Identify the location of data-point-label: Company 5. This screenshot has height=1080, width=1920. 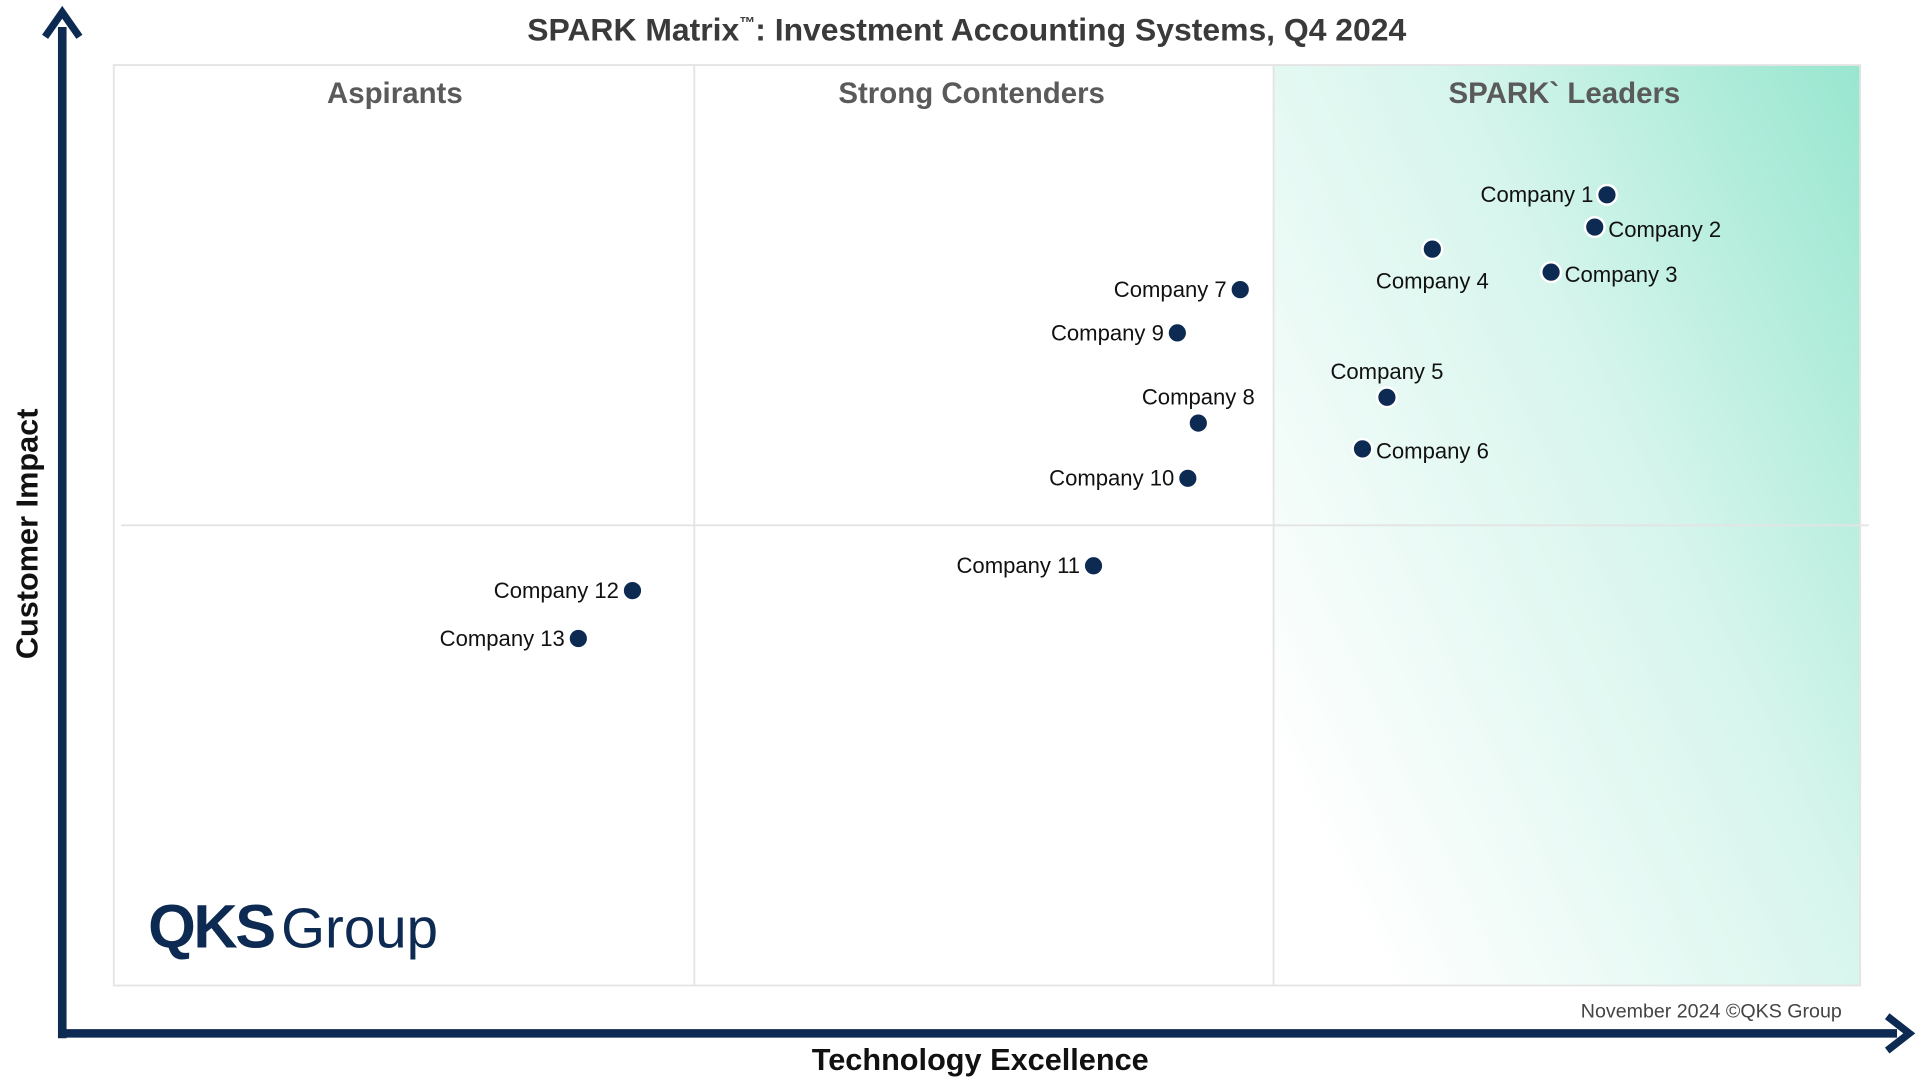
(1386, 371).